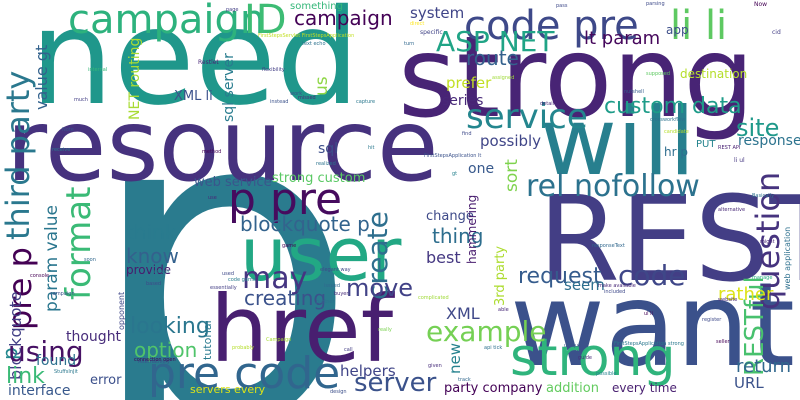  Describe the element at coordinates (435, 366) in the screenshot. I see `word-given: given` at that location.